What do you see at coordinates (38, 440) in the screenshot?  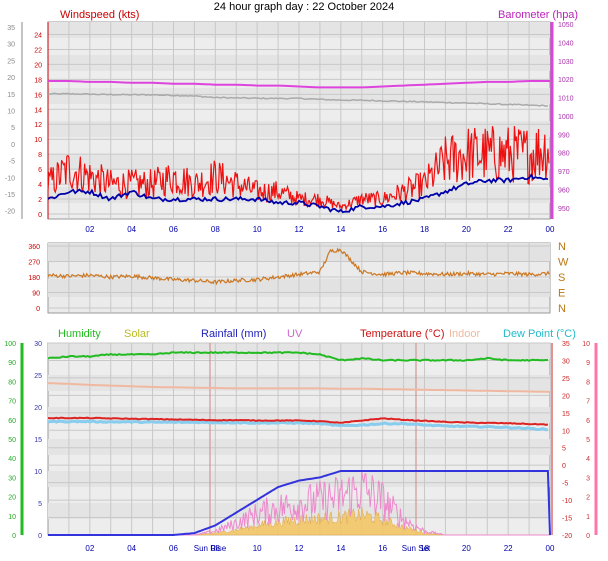 I see `rain-tick: 15` at bounding box center [38, 440].